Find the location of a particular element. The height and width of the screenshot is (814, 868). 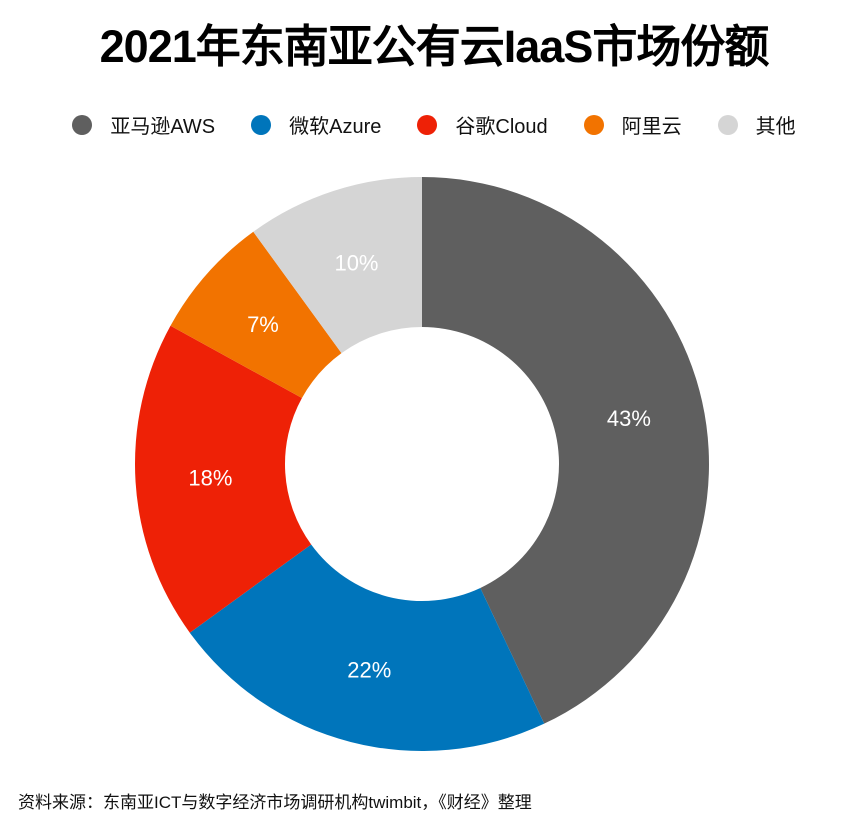

slice-label-alibaba: 7% is located at coordinates (263, 324).